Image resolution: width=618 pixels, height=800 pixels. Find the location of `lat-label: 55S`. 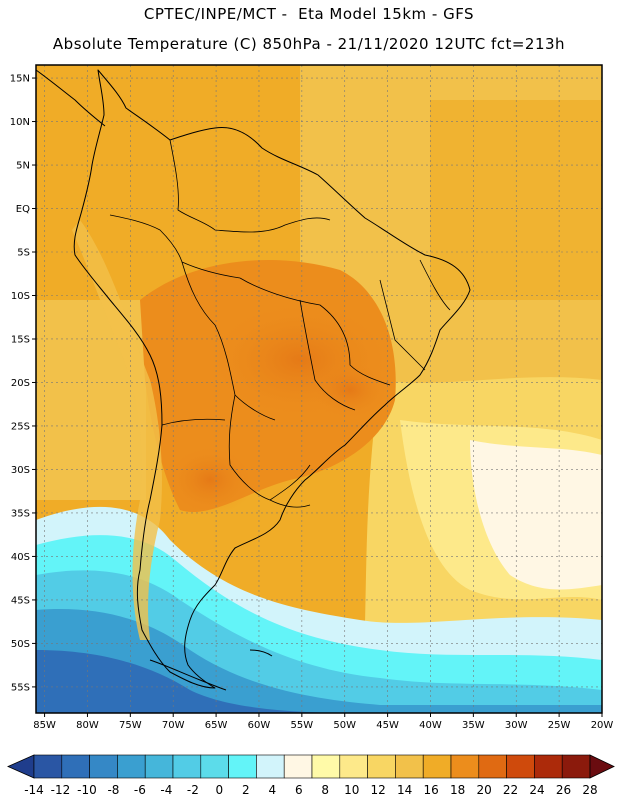

lat-label: 55S is located at coordinates (20, 687).